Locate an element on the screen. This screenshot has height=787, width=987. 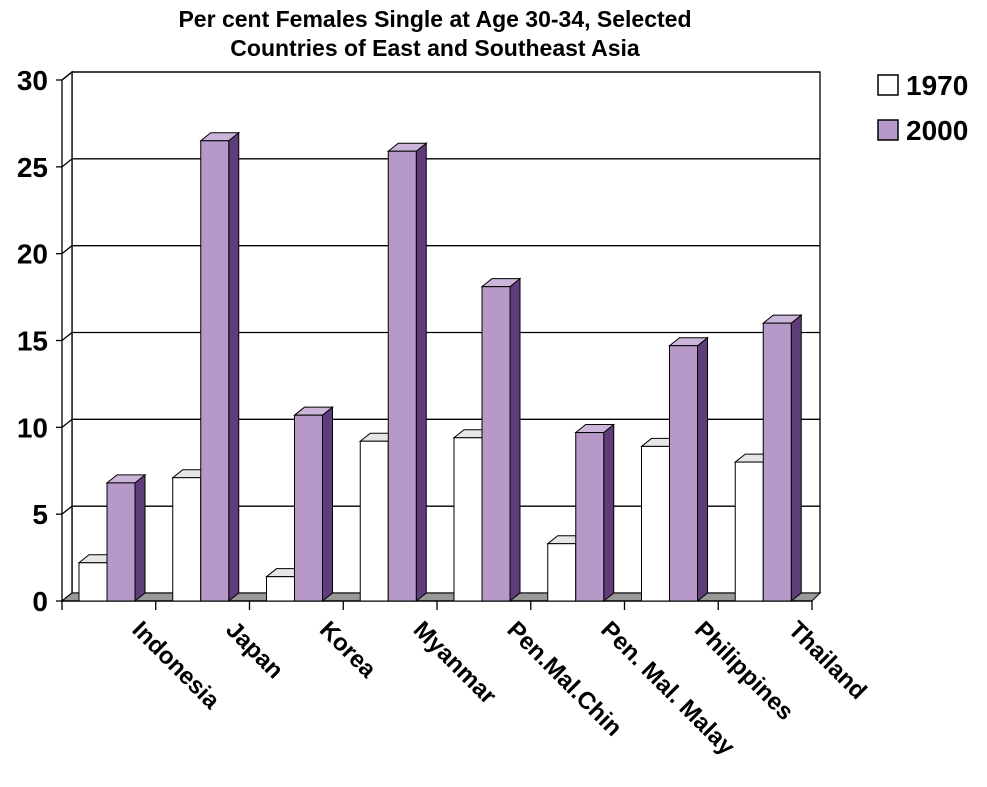
x-category-label: Korea is located at coordinates (348, 650).